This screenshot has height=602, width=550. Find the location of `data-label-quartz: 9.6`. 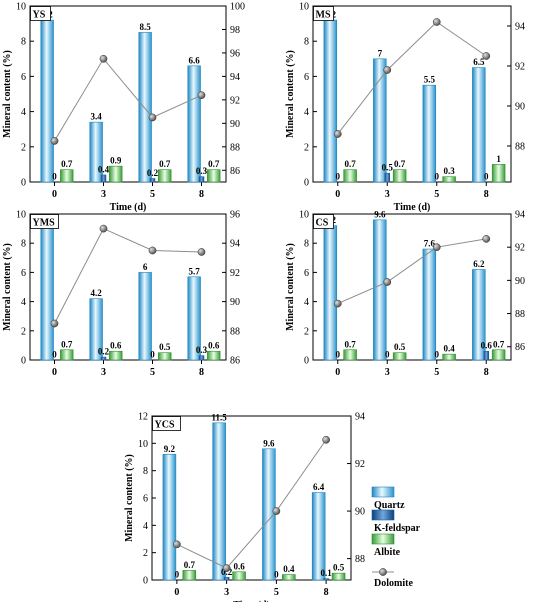

data-label-quartz: 9.6 is located at coordinates (380, 214).